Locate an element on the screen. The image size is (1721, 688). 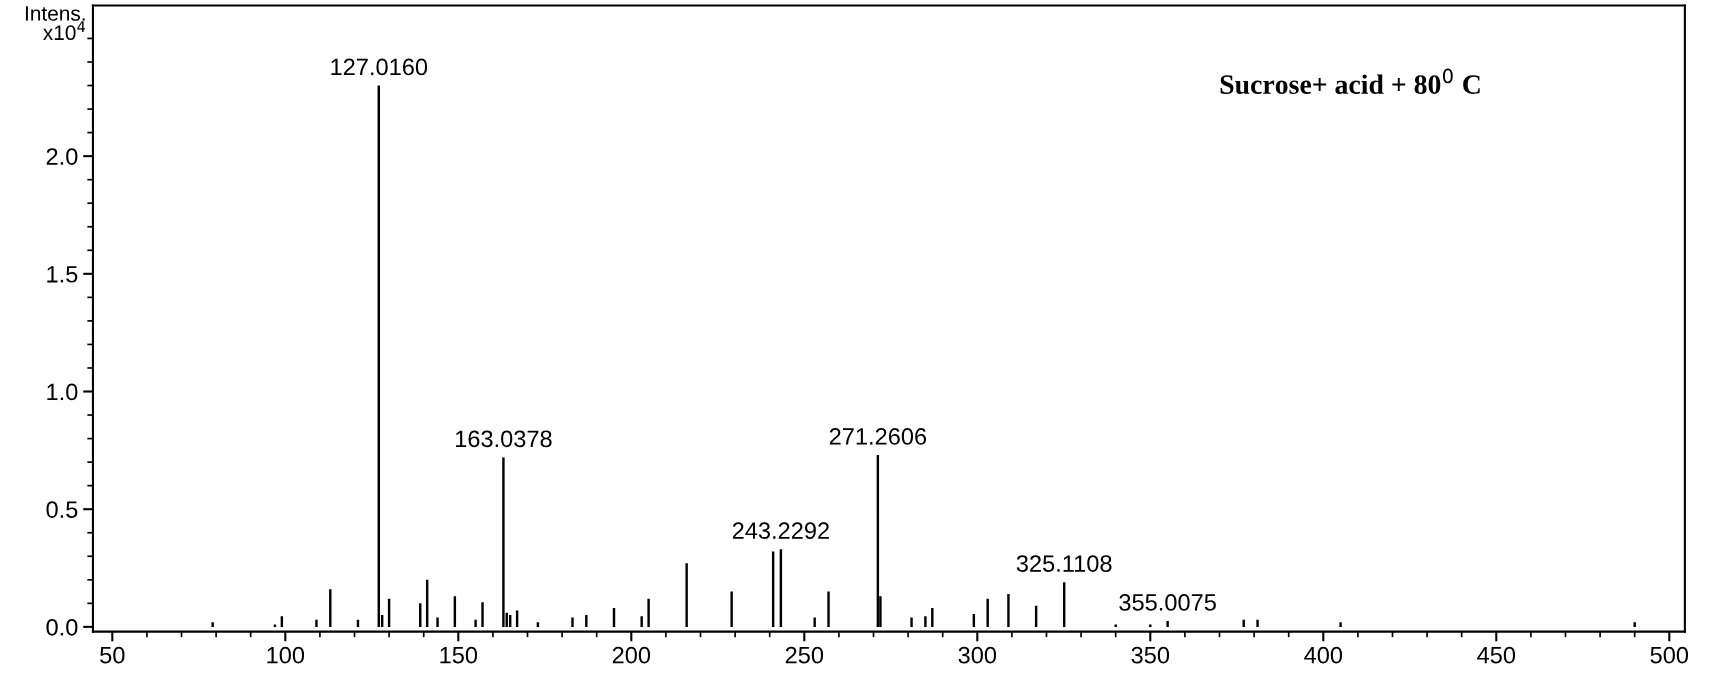
x-tick-label: 250 is located at coordinates (804, 655).